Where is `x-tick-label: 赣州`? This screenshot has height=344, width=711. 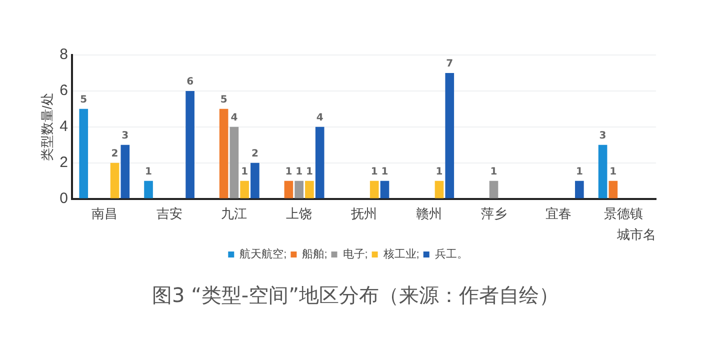
x-tick-label: 赣州 is located at coordinates (429, 214).